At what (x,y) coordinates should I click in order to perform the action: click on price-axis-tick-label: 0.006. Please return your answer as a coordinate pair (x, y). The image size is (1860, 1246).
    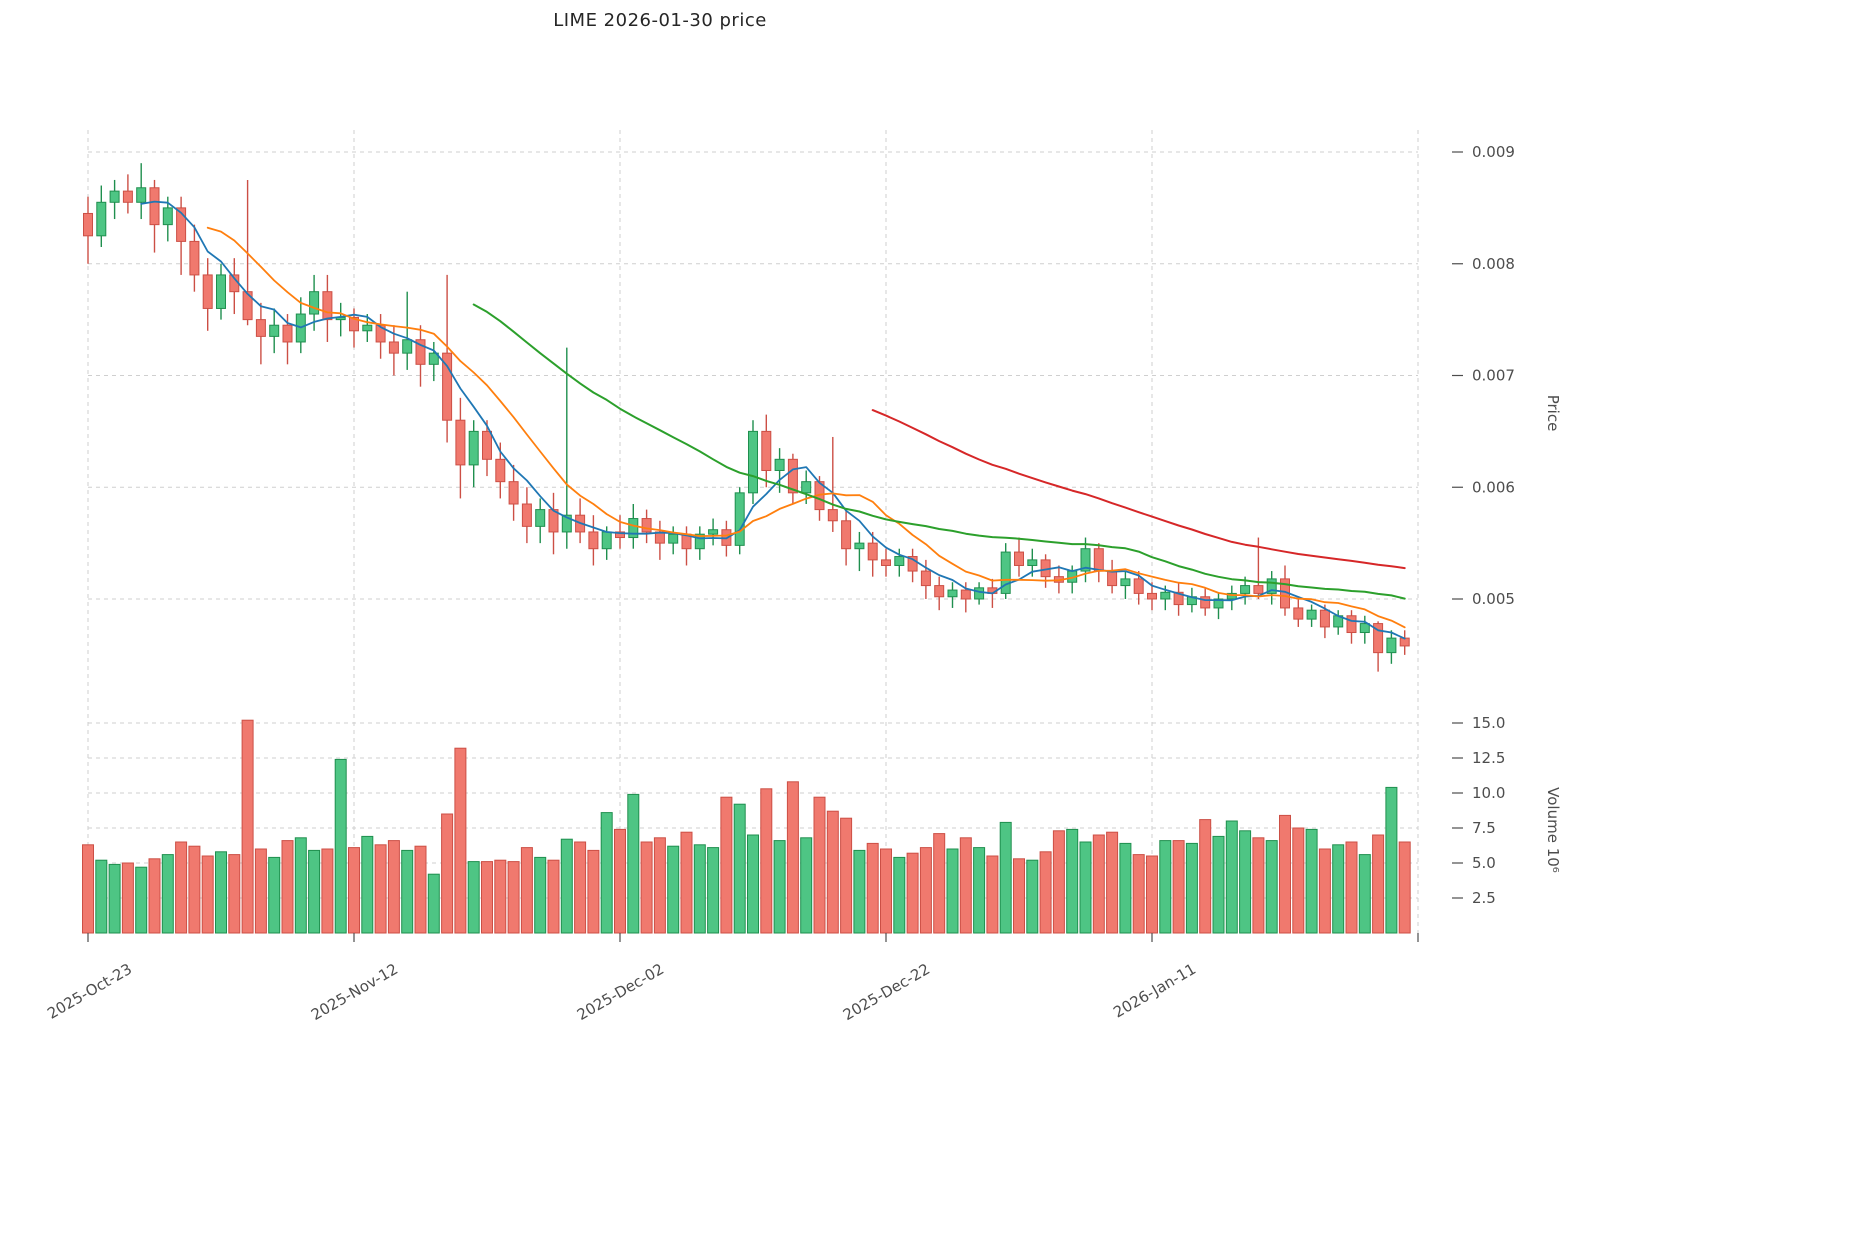
    Looking at the image, I should click on (1493, 487).